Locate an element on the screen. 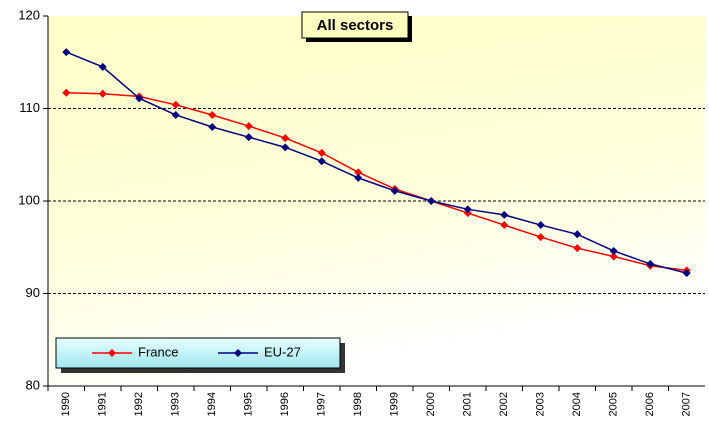 This screenshot has width=709, height=427. x-tick-label: 2007 is located at coordinates (687, 404).